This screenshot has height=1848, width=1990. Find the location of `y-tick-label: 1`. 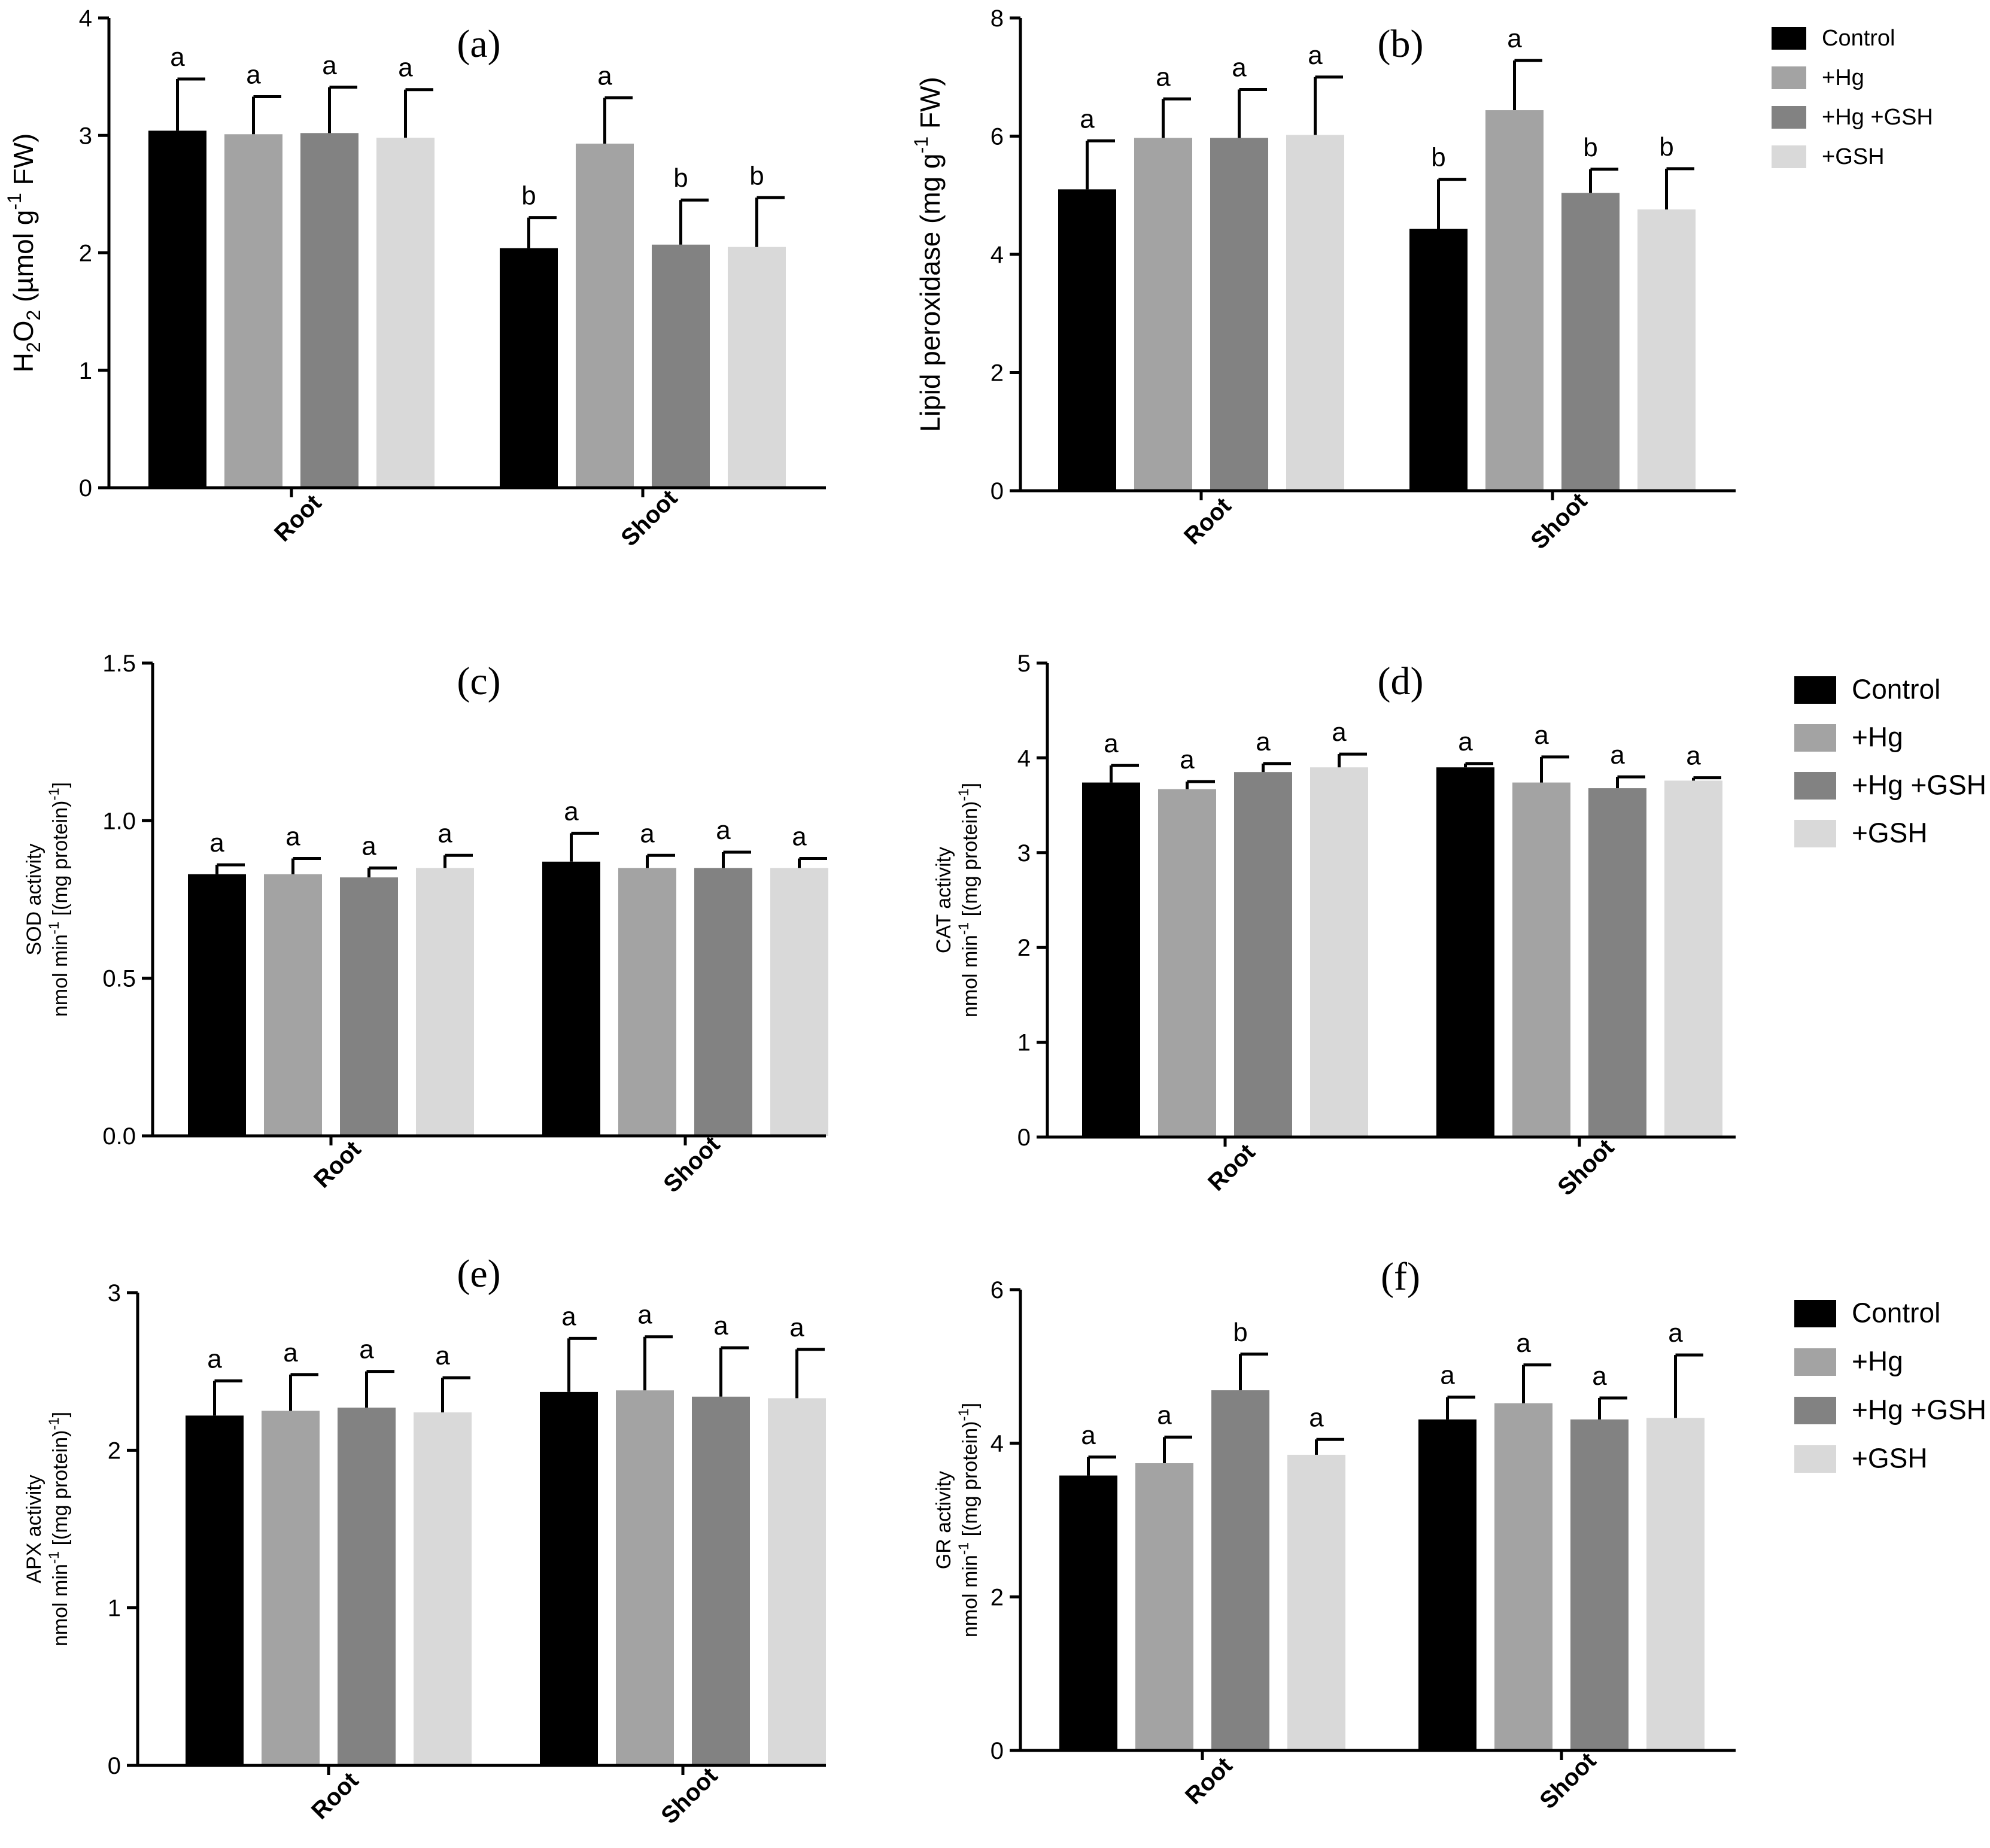

y-tick-label: 1 is located at coordinates (85, 371).